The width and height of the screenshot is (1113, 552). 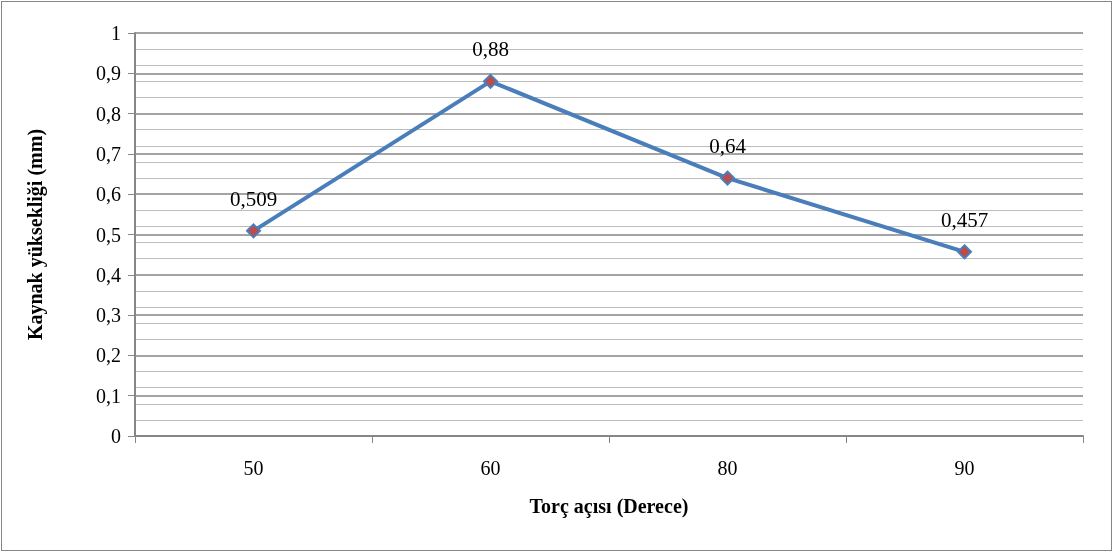 I want to click on x-tick-label: 60, so click(x=490, y=468).